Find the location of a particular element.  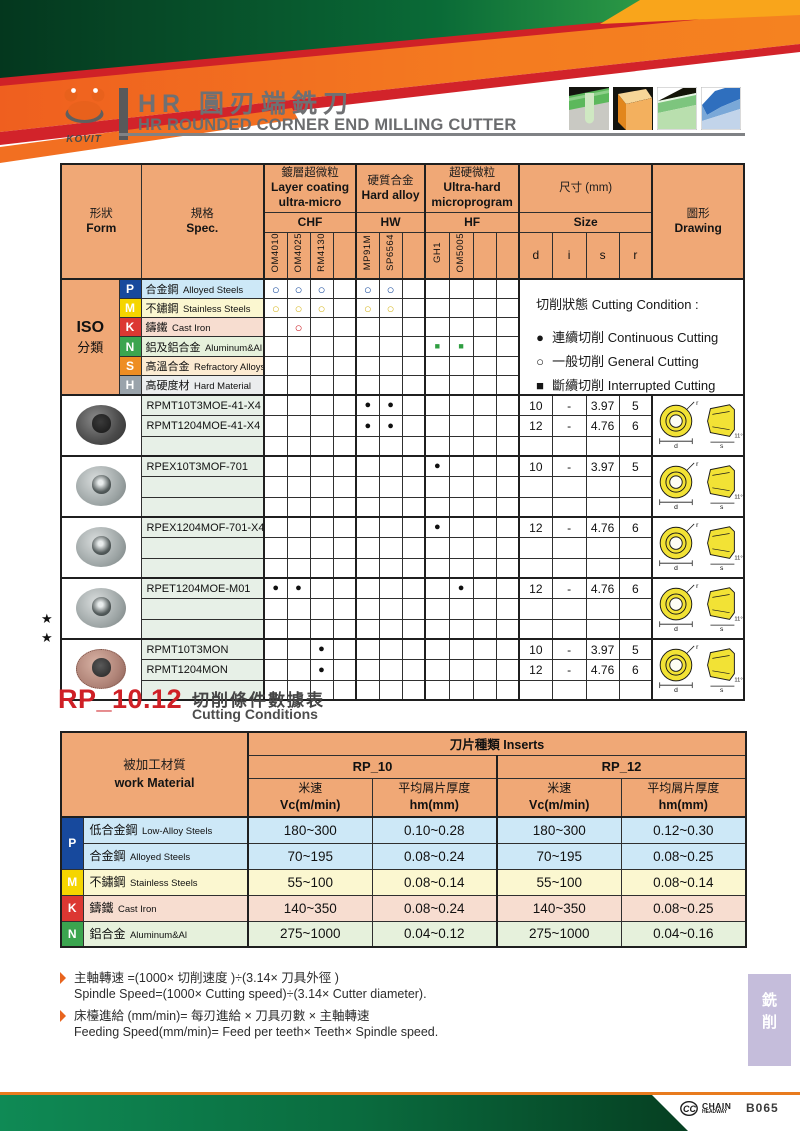

vc-value: 140~350 is located at coordinates (310, 908).